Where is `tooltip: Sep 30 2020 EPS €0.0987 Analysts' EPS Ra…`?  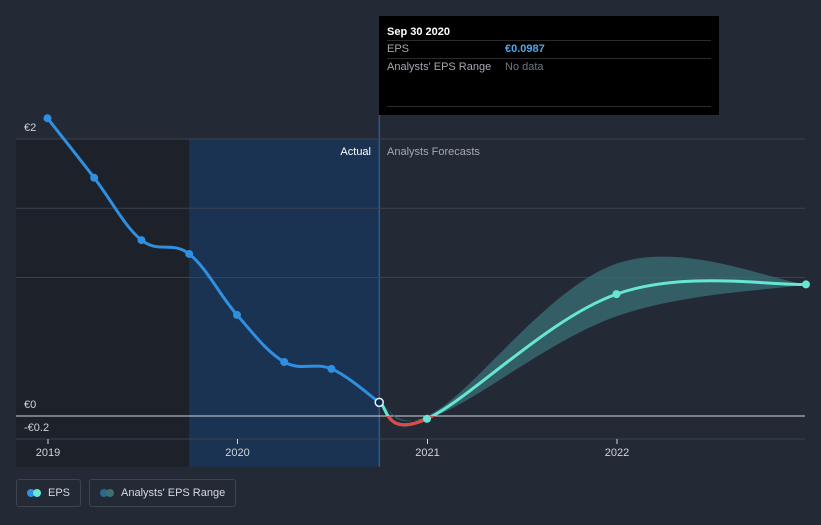
tooltip: Sep 30 2020 EPS €0.0987 Analysts' EPS Ra… is located at coordinates (549, 65).